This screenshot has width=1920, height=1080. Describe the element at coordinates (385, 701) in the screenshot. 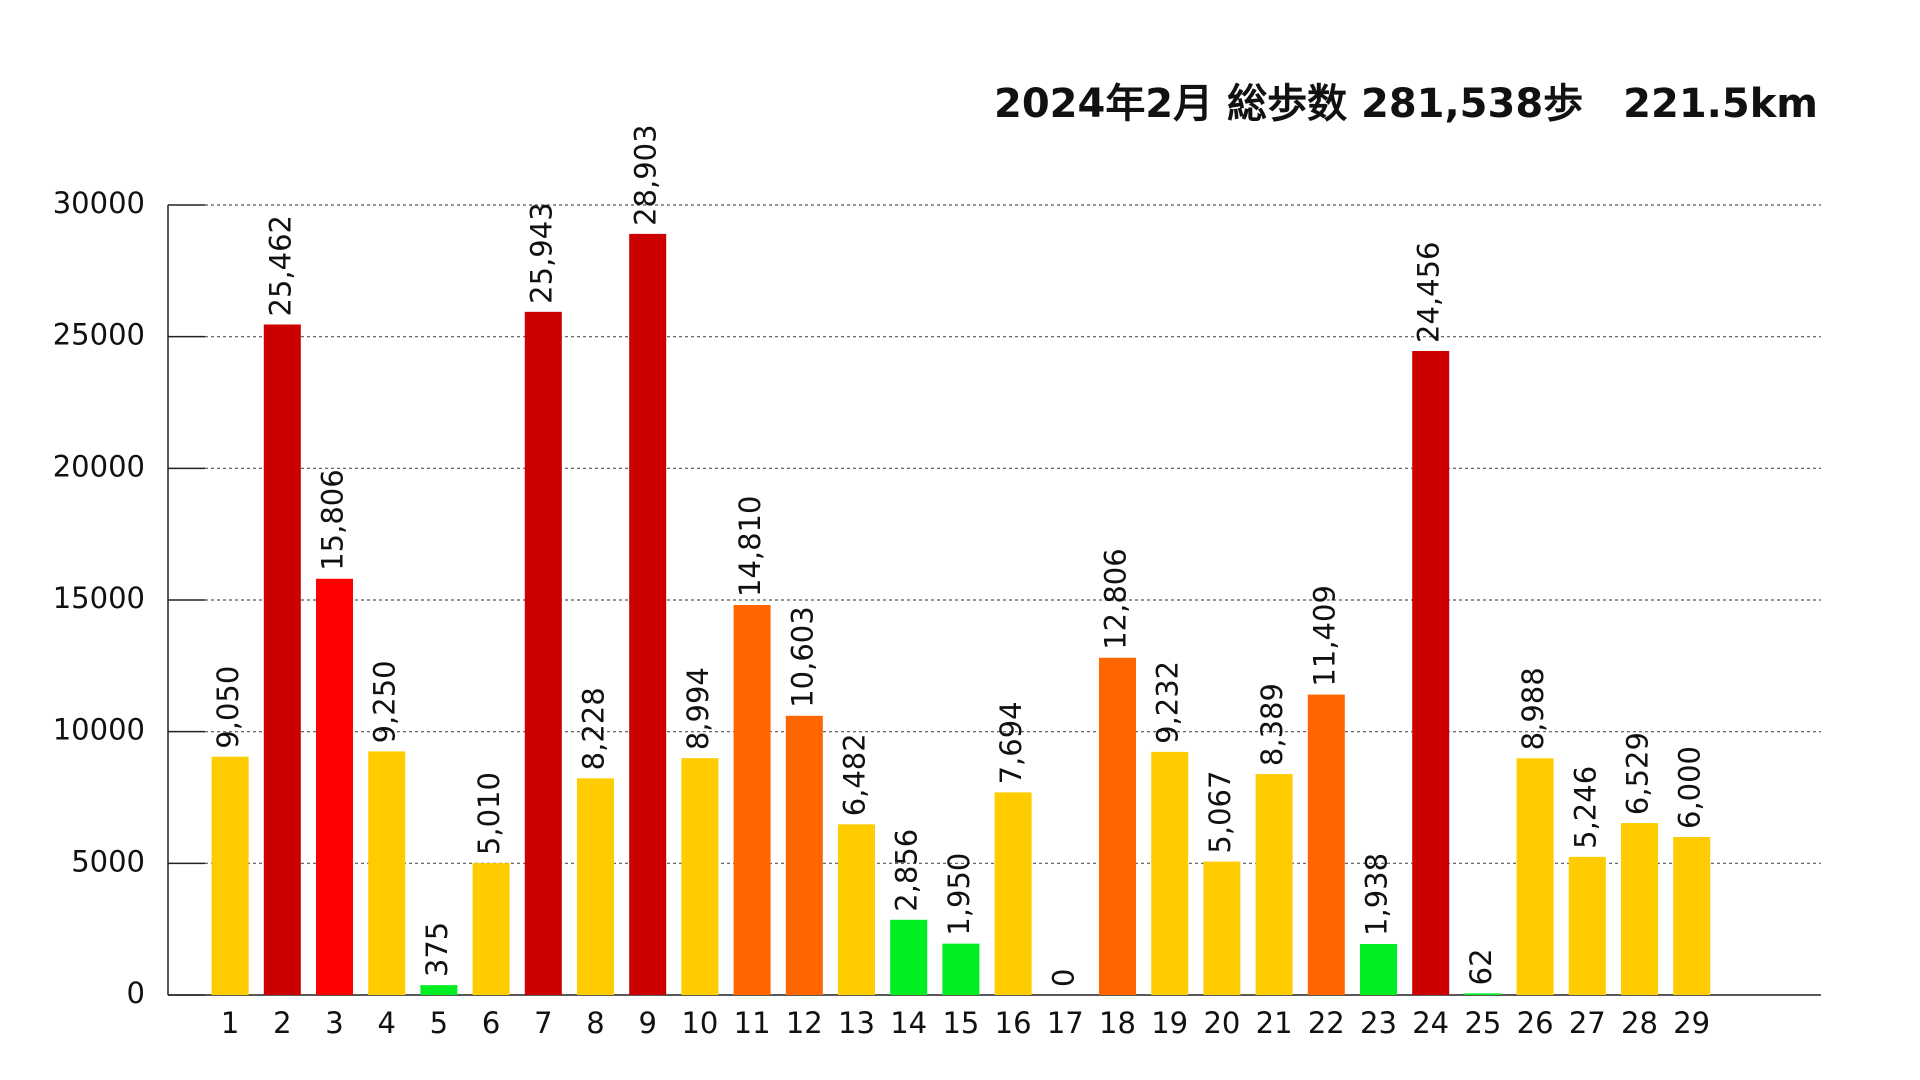

I see `value-label: 9,250` at that location.